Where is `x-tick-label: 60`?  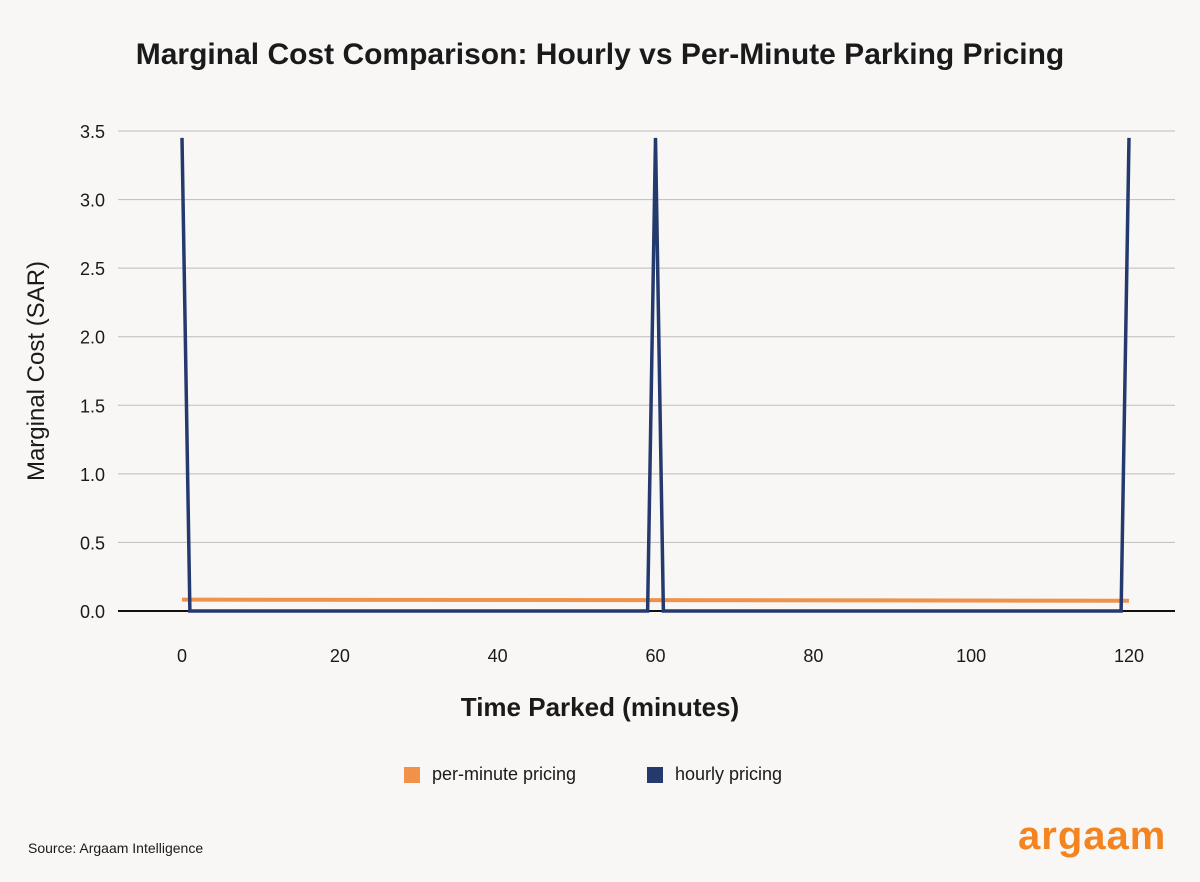 x-tick-label: 60 is located at coordinates (655, 656).